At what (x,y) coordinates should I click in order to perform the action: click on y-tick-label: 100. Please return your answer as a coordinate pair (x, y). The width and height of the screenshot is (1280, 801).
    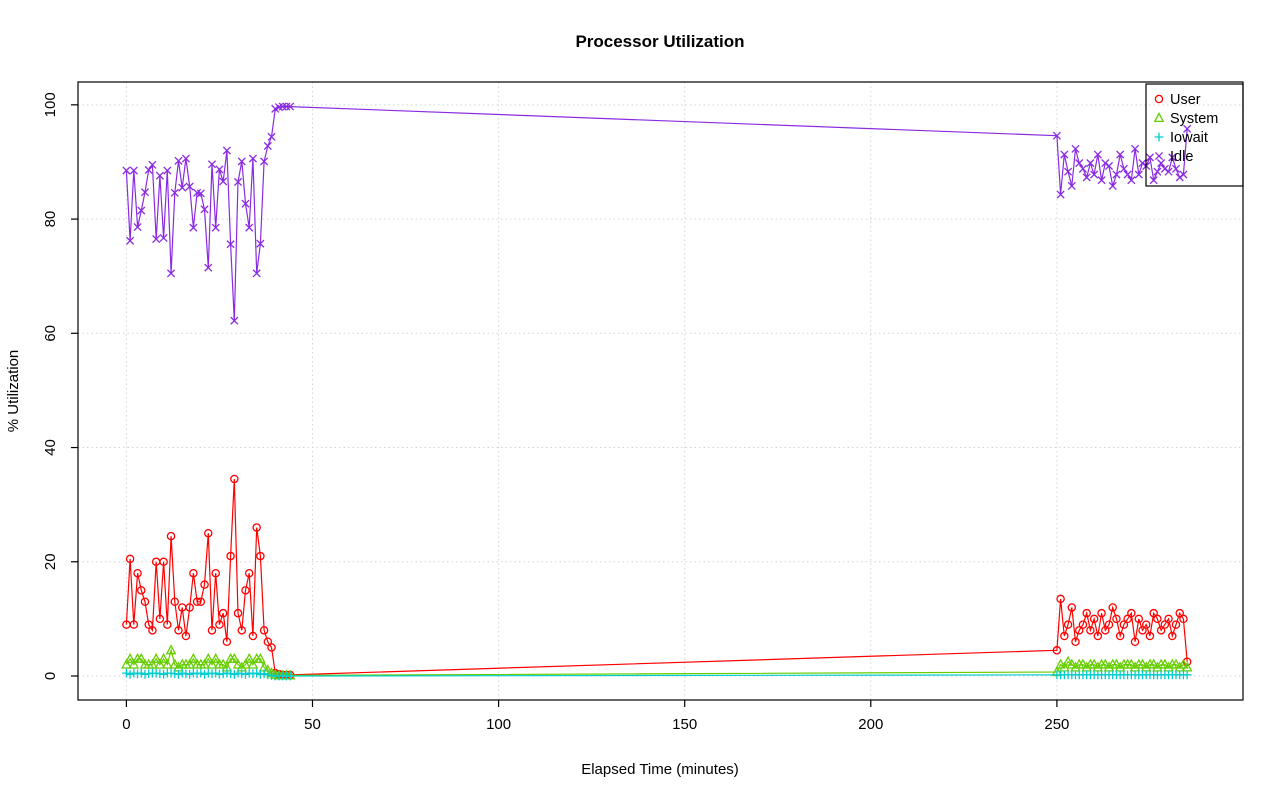
    Looking at the image, I should click on (50, 104).